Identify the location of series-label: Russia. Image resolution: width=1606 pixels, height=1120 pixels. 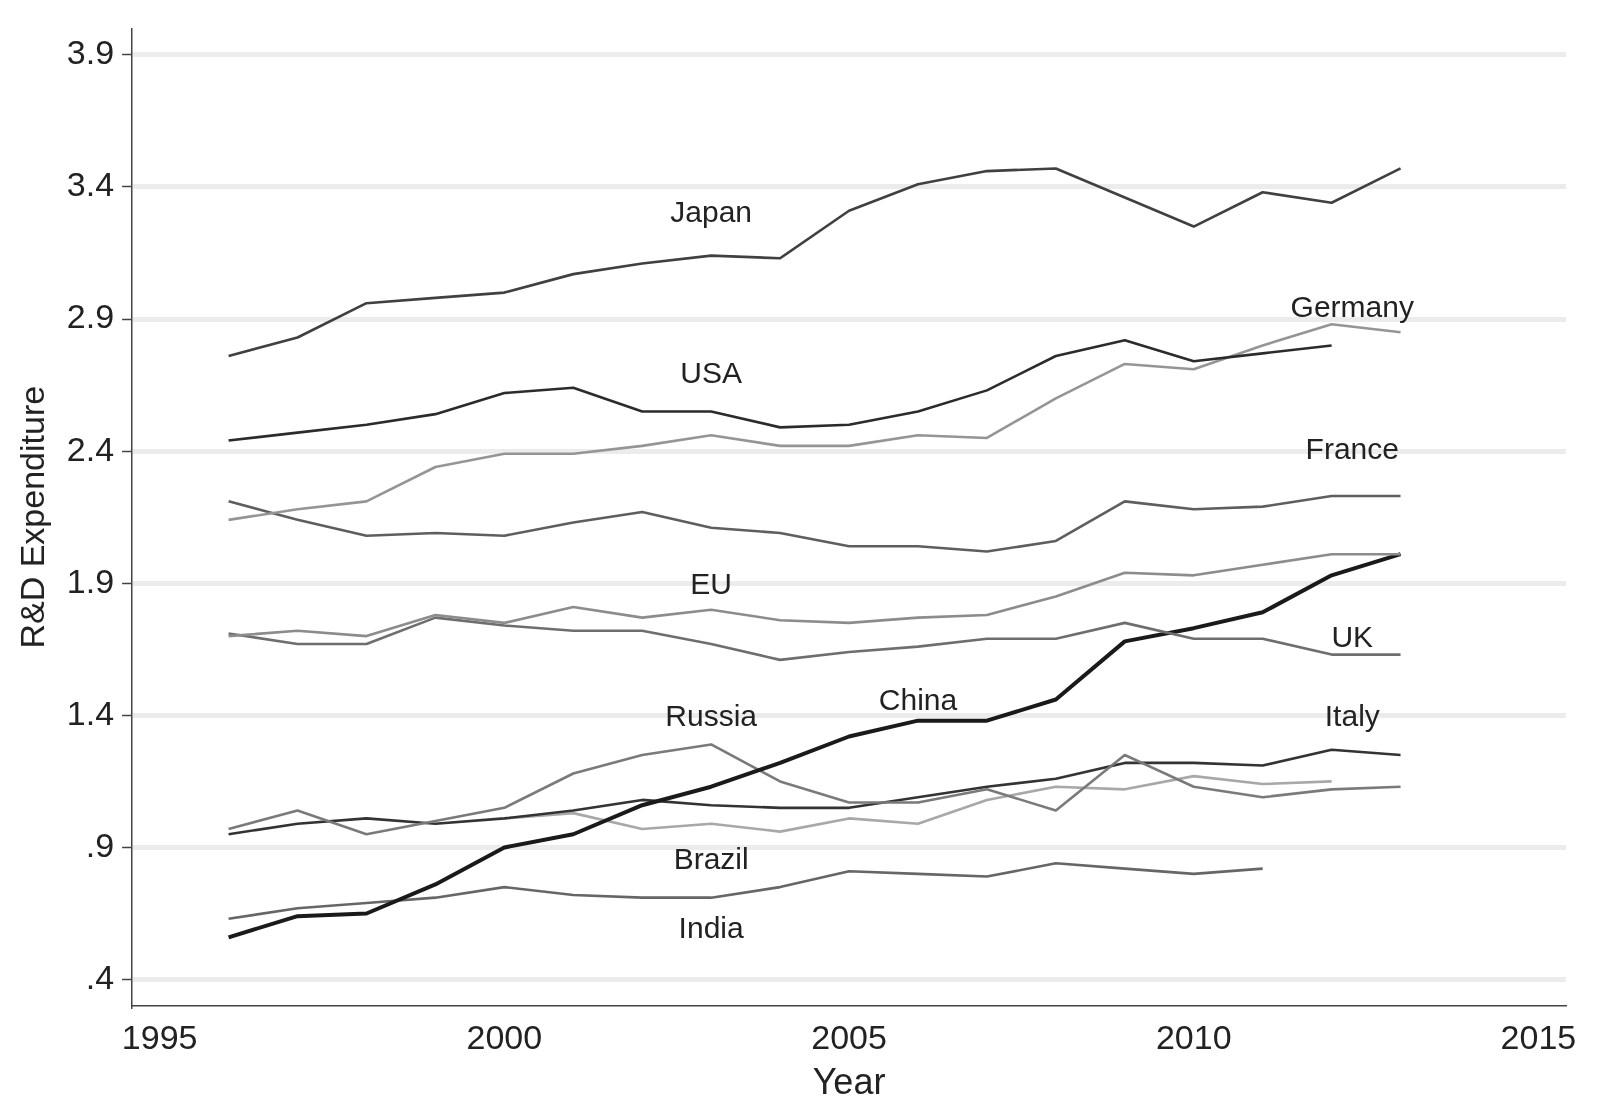
(711, 716).